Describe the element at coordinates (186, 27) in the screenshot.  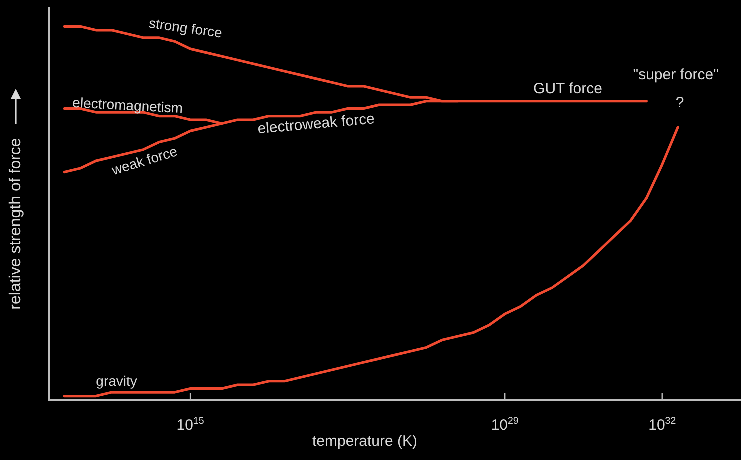
I see `text: strong force` at that location.